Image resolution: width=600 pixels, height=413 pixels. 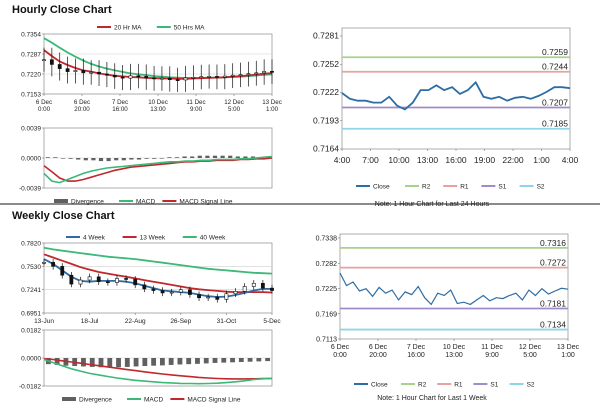 I want to click on hourly-price-plot-frame, so click(x=158, y=64).